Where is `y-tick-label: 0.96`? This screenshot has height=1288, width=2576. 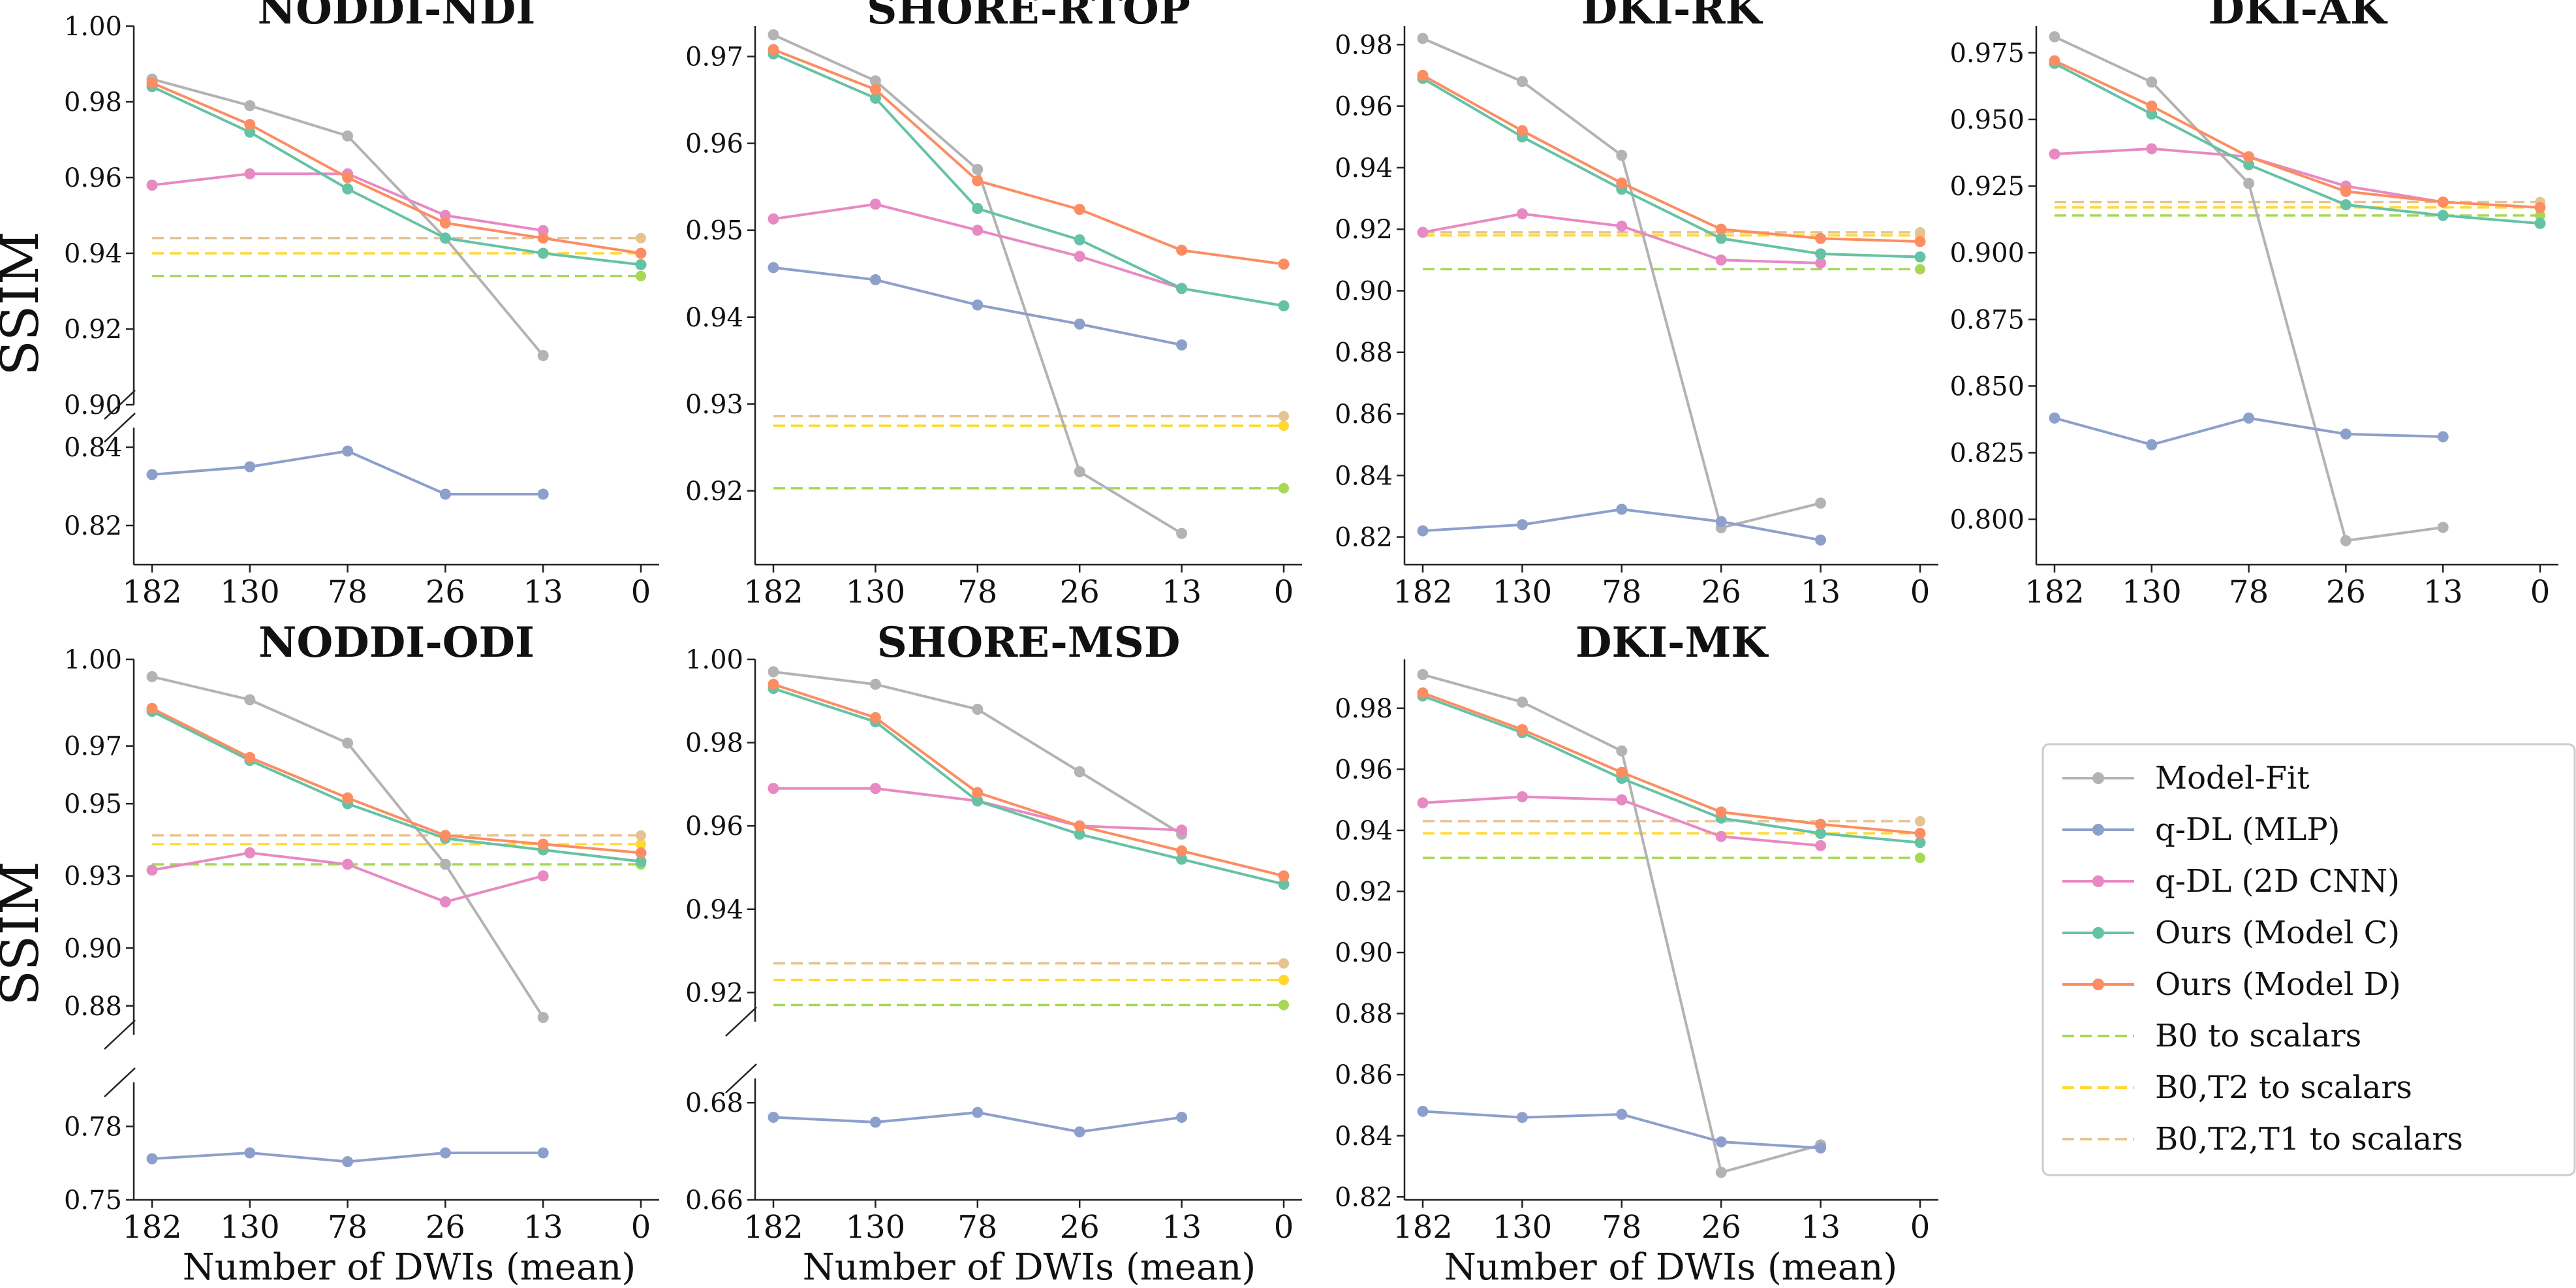
y-tick-label: 0.96 is located at coordinates (1364, 107).